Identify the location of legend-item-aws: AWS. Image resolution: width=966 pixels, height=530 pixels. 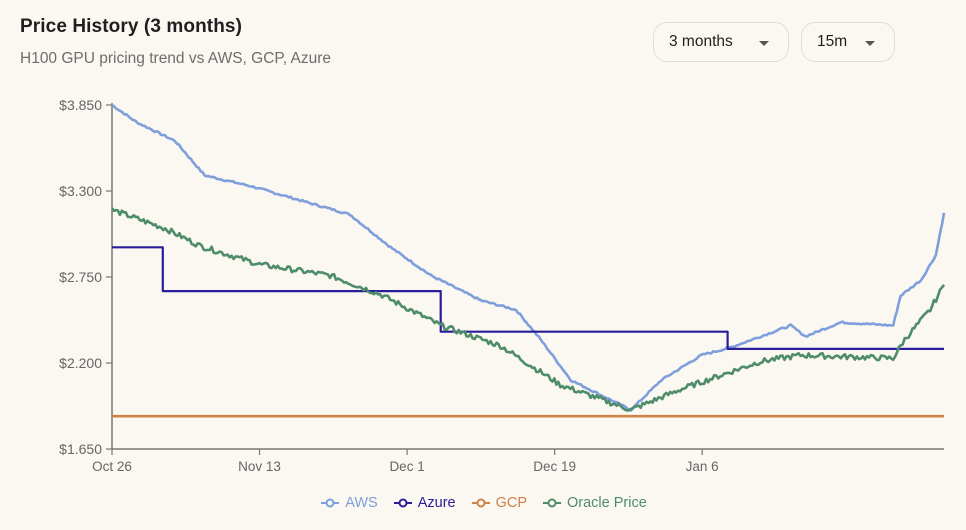
(348, 503).